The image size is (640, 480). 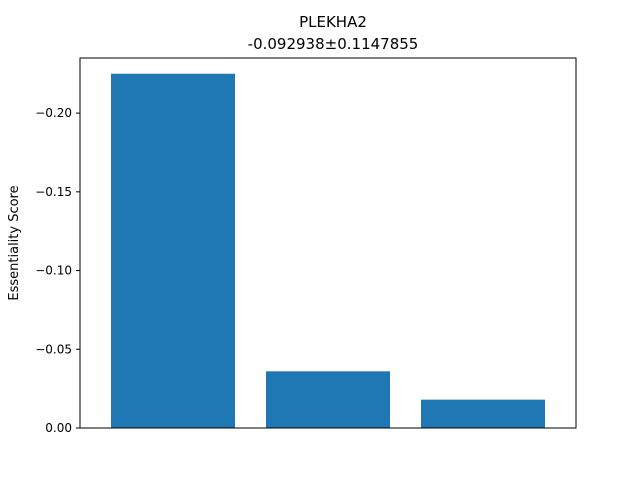 I want to click on chart-title: PLEKHA2, so click(x=333, y=22).